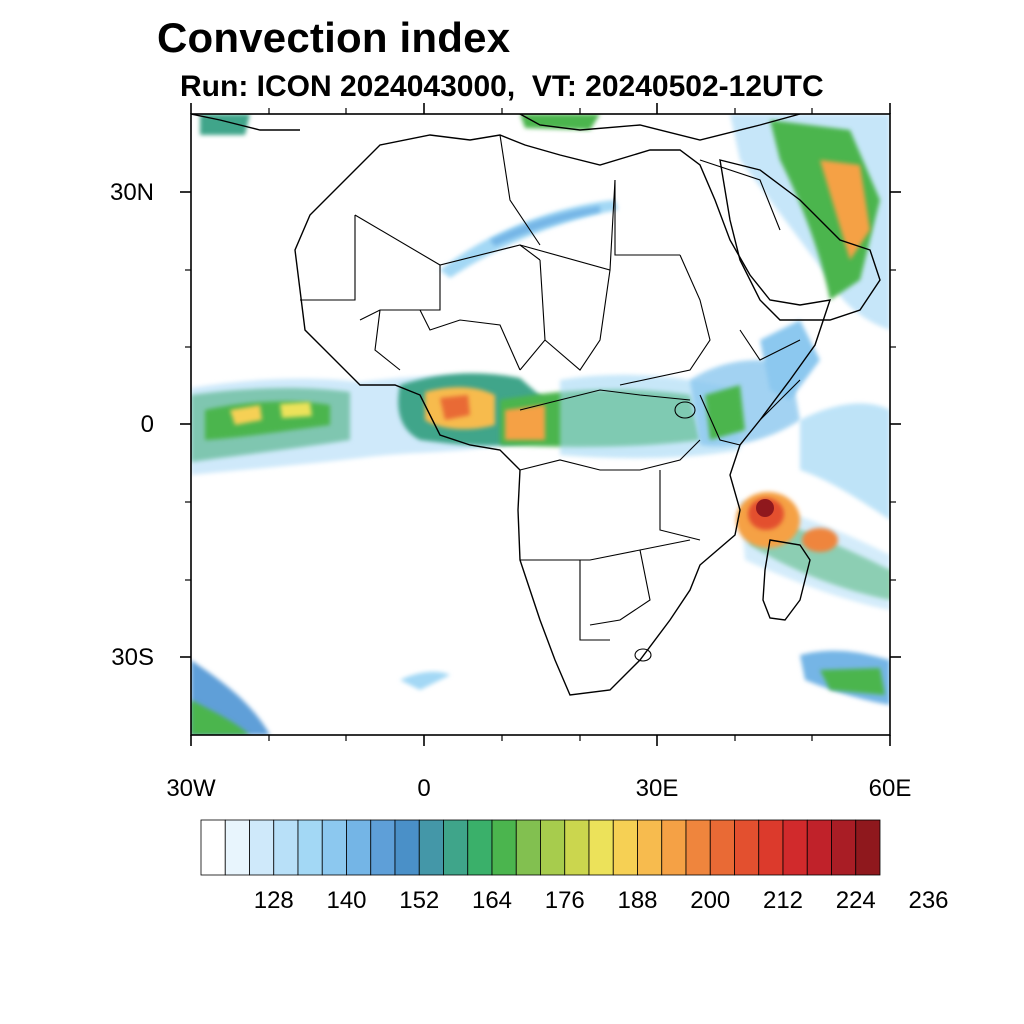  I want to click on lat-label-30s: 30S, so click(132, 657).